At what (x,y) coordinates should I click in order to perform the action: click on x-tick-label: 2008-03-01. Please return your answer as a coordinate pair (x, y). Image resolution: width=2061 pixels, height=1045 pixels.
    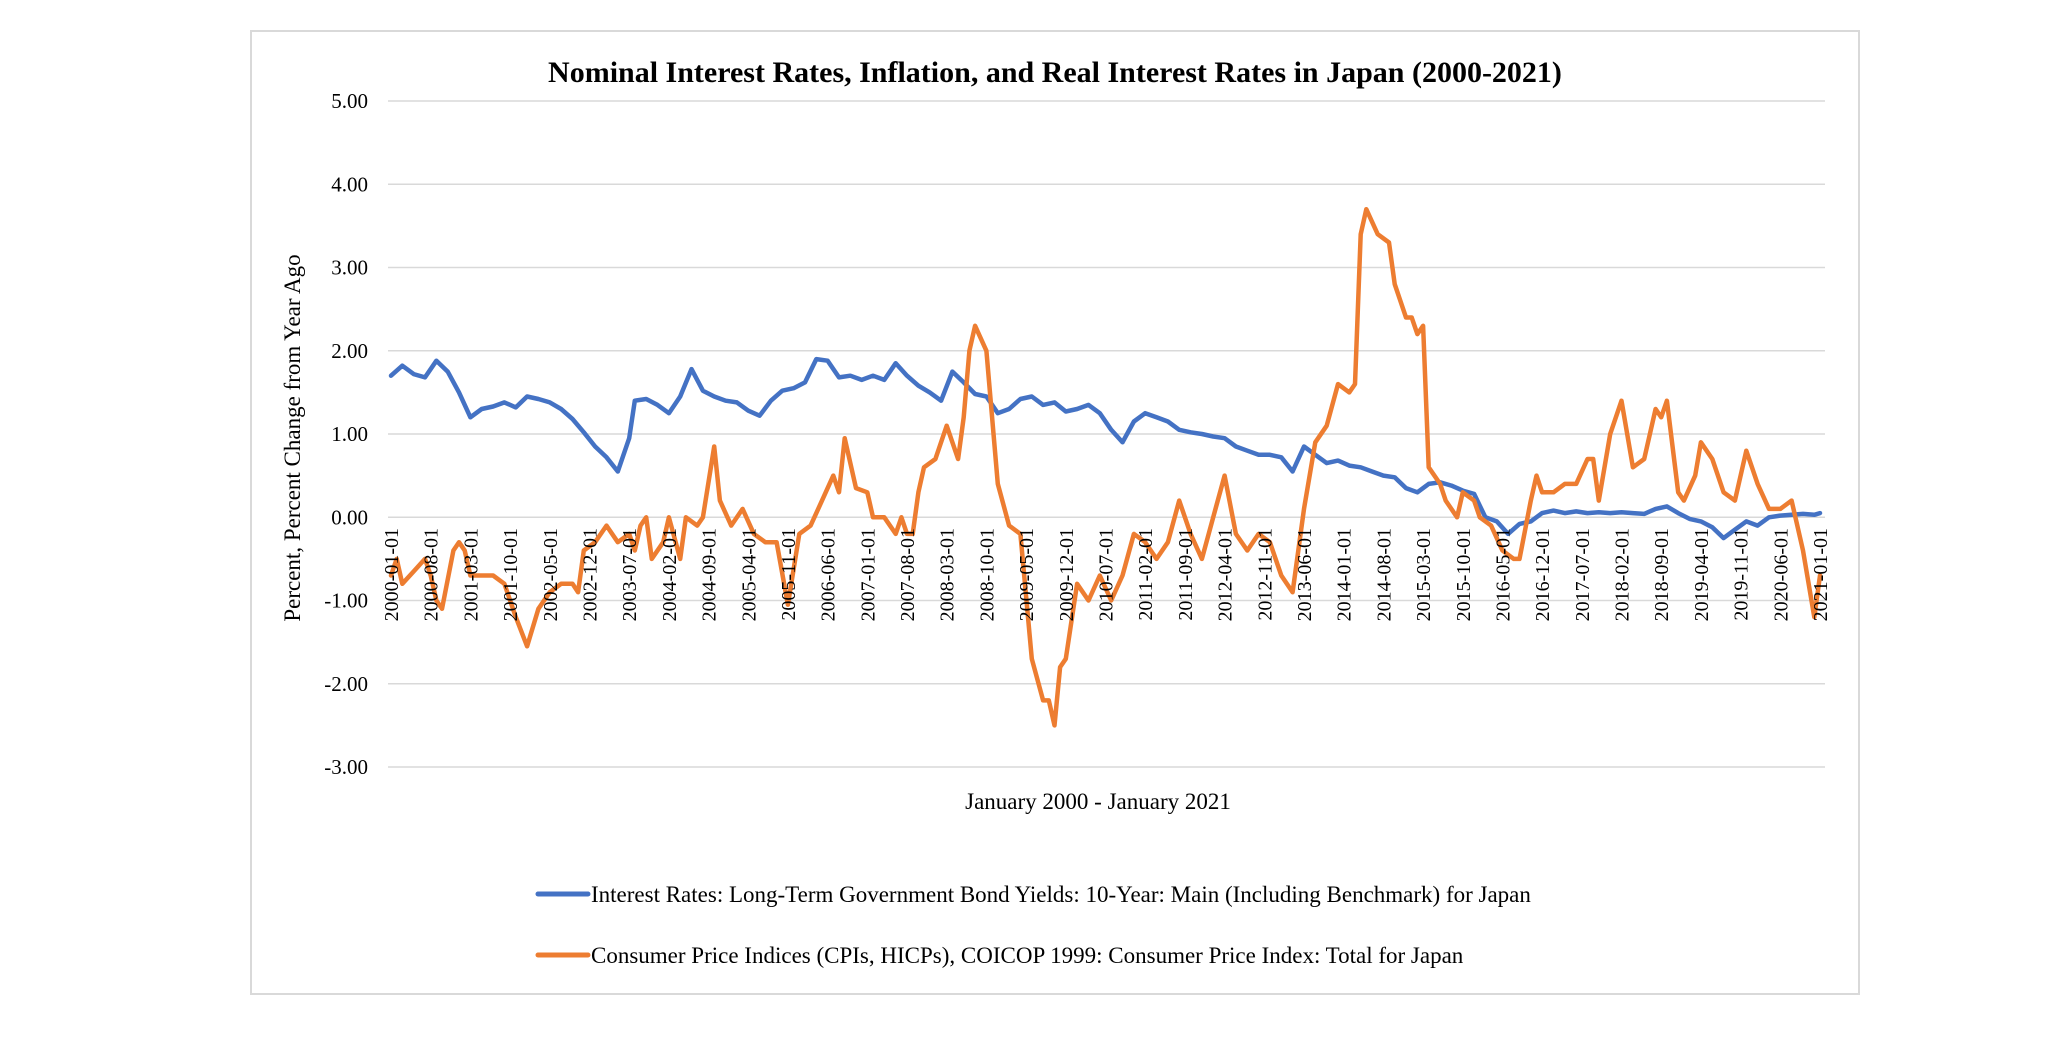
    Looking at the image, I should click on (948, 574).